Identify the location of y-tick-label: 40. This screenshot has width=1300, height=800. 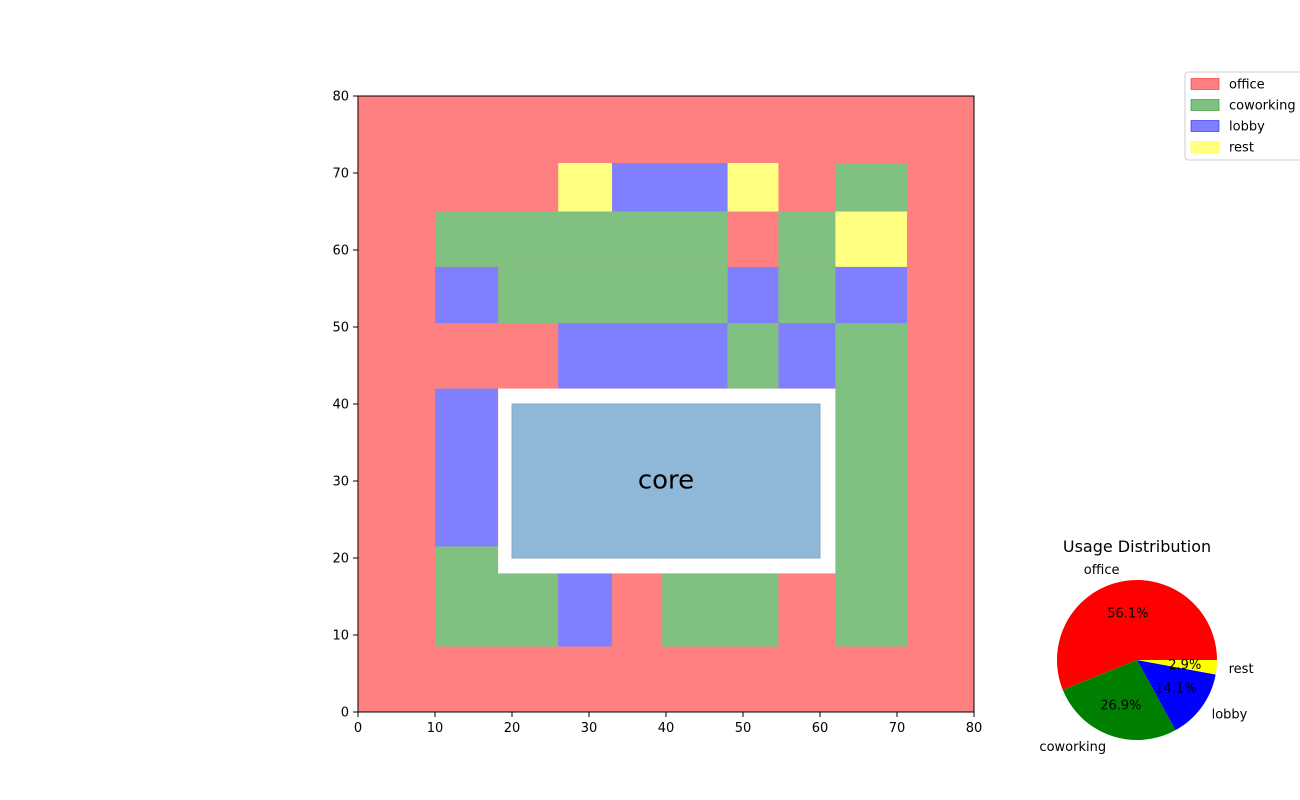
(340, 405).